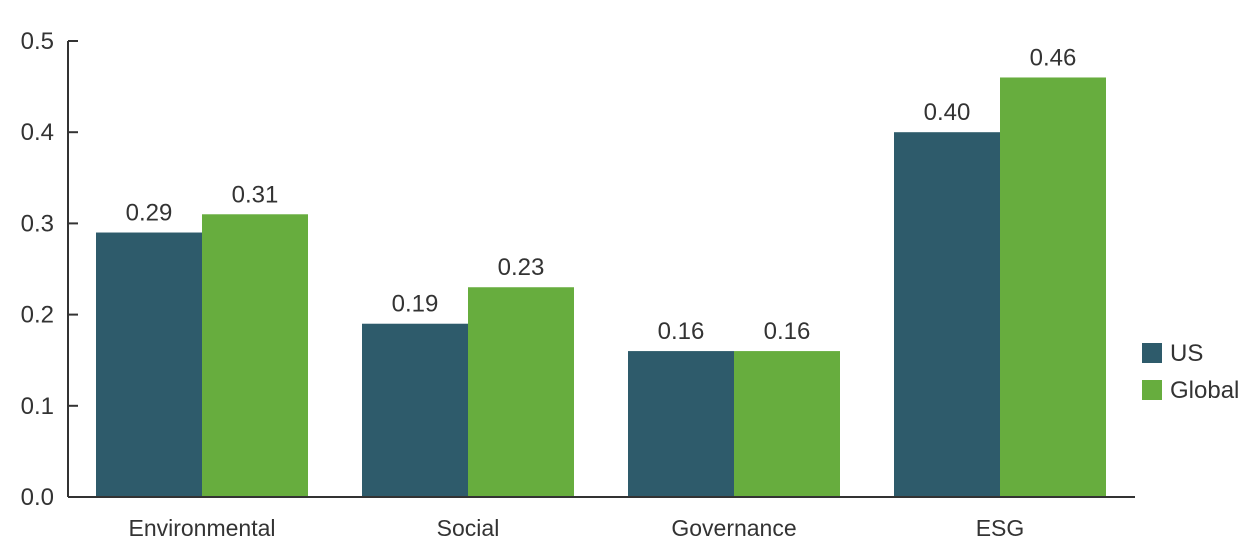 The image size is (1257, 558). What do you see at coordinates (37, 41) in the screenshot?
I see `y-tick-label: 0.5` at bounding box center [37, 41].